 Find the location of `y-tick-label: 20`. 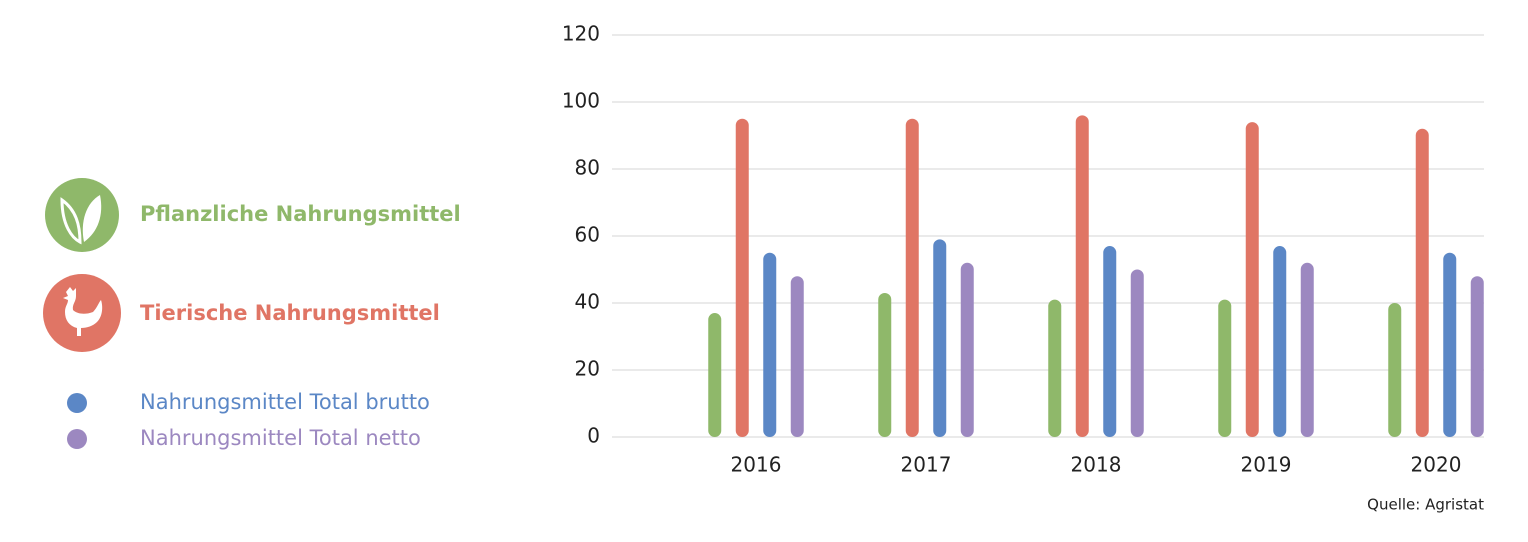

y-tick-label: 20 is located at coordinates (587, 369).